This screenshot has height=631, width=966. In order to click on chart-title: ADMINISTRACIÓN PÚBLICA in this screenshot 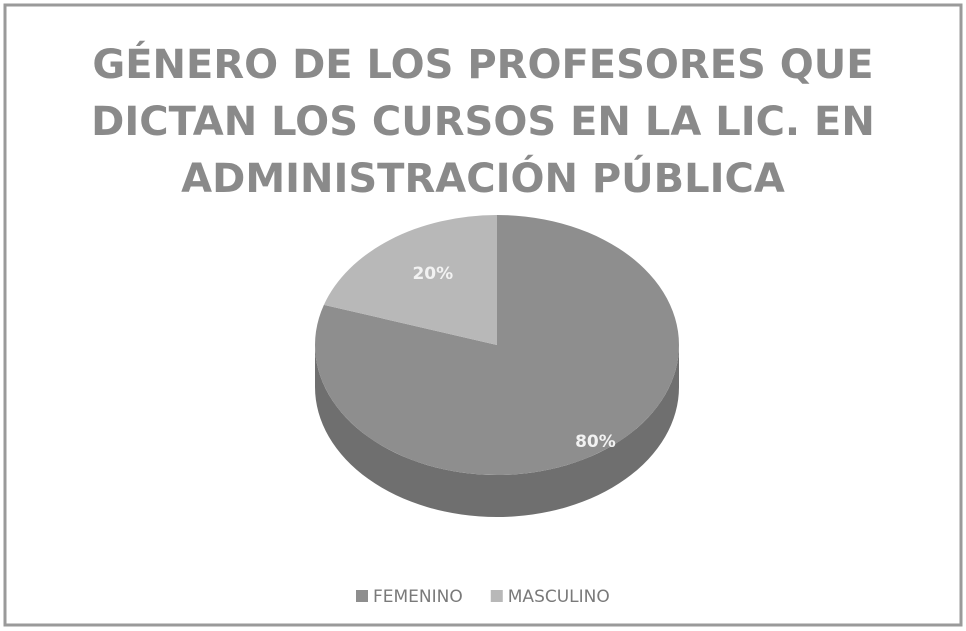, I will do `click(483, 178)`.